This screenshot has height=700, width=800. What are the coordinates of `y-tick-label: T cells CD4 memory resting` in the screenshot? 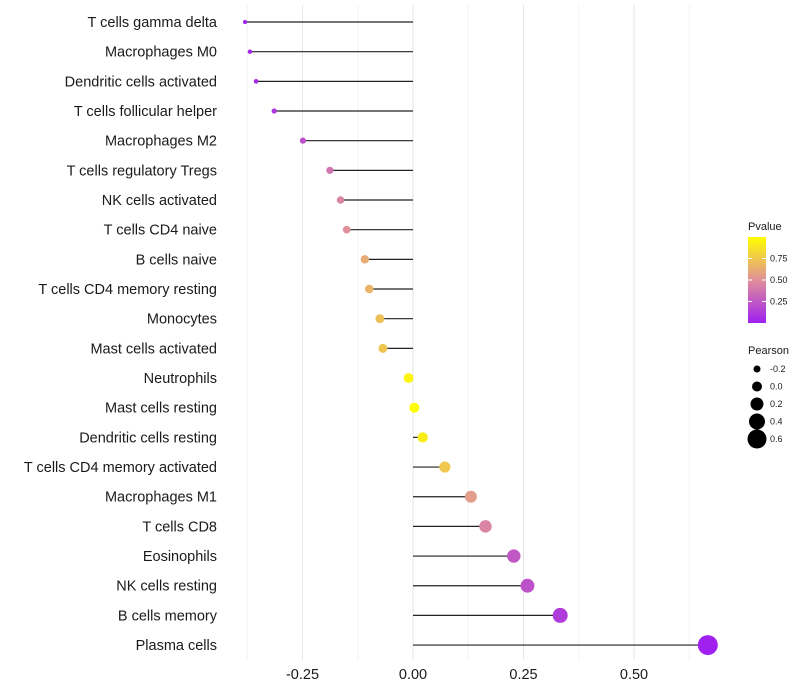 It's located at (127, 290).